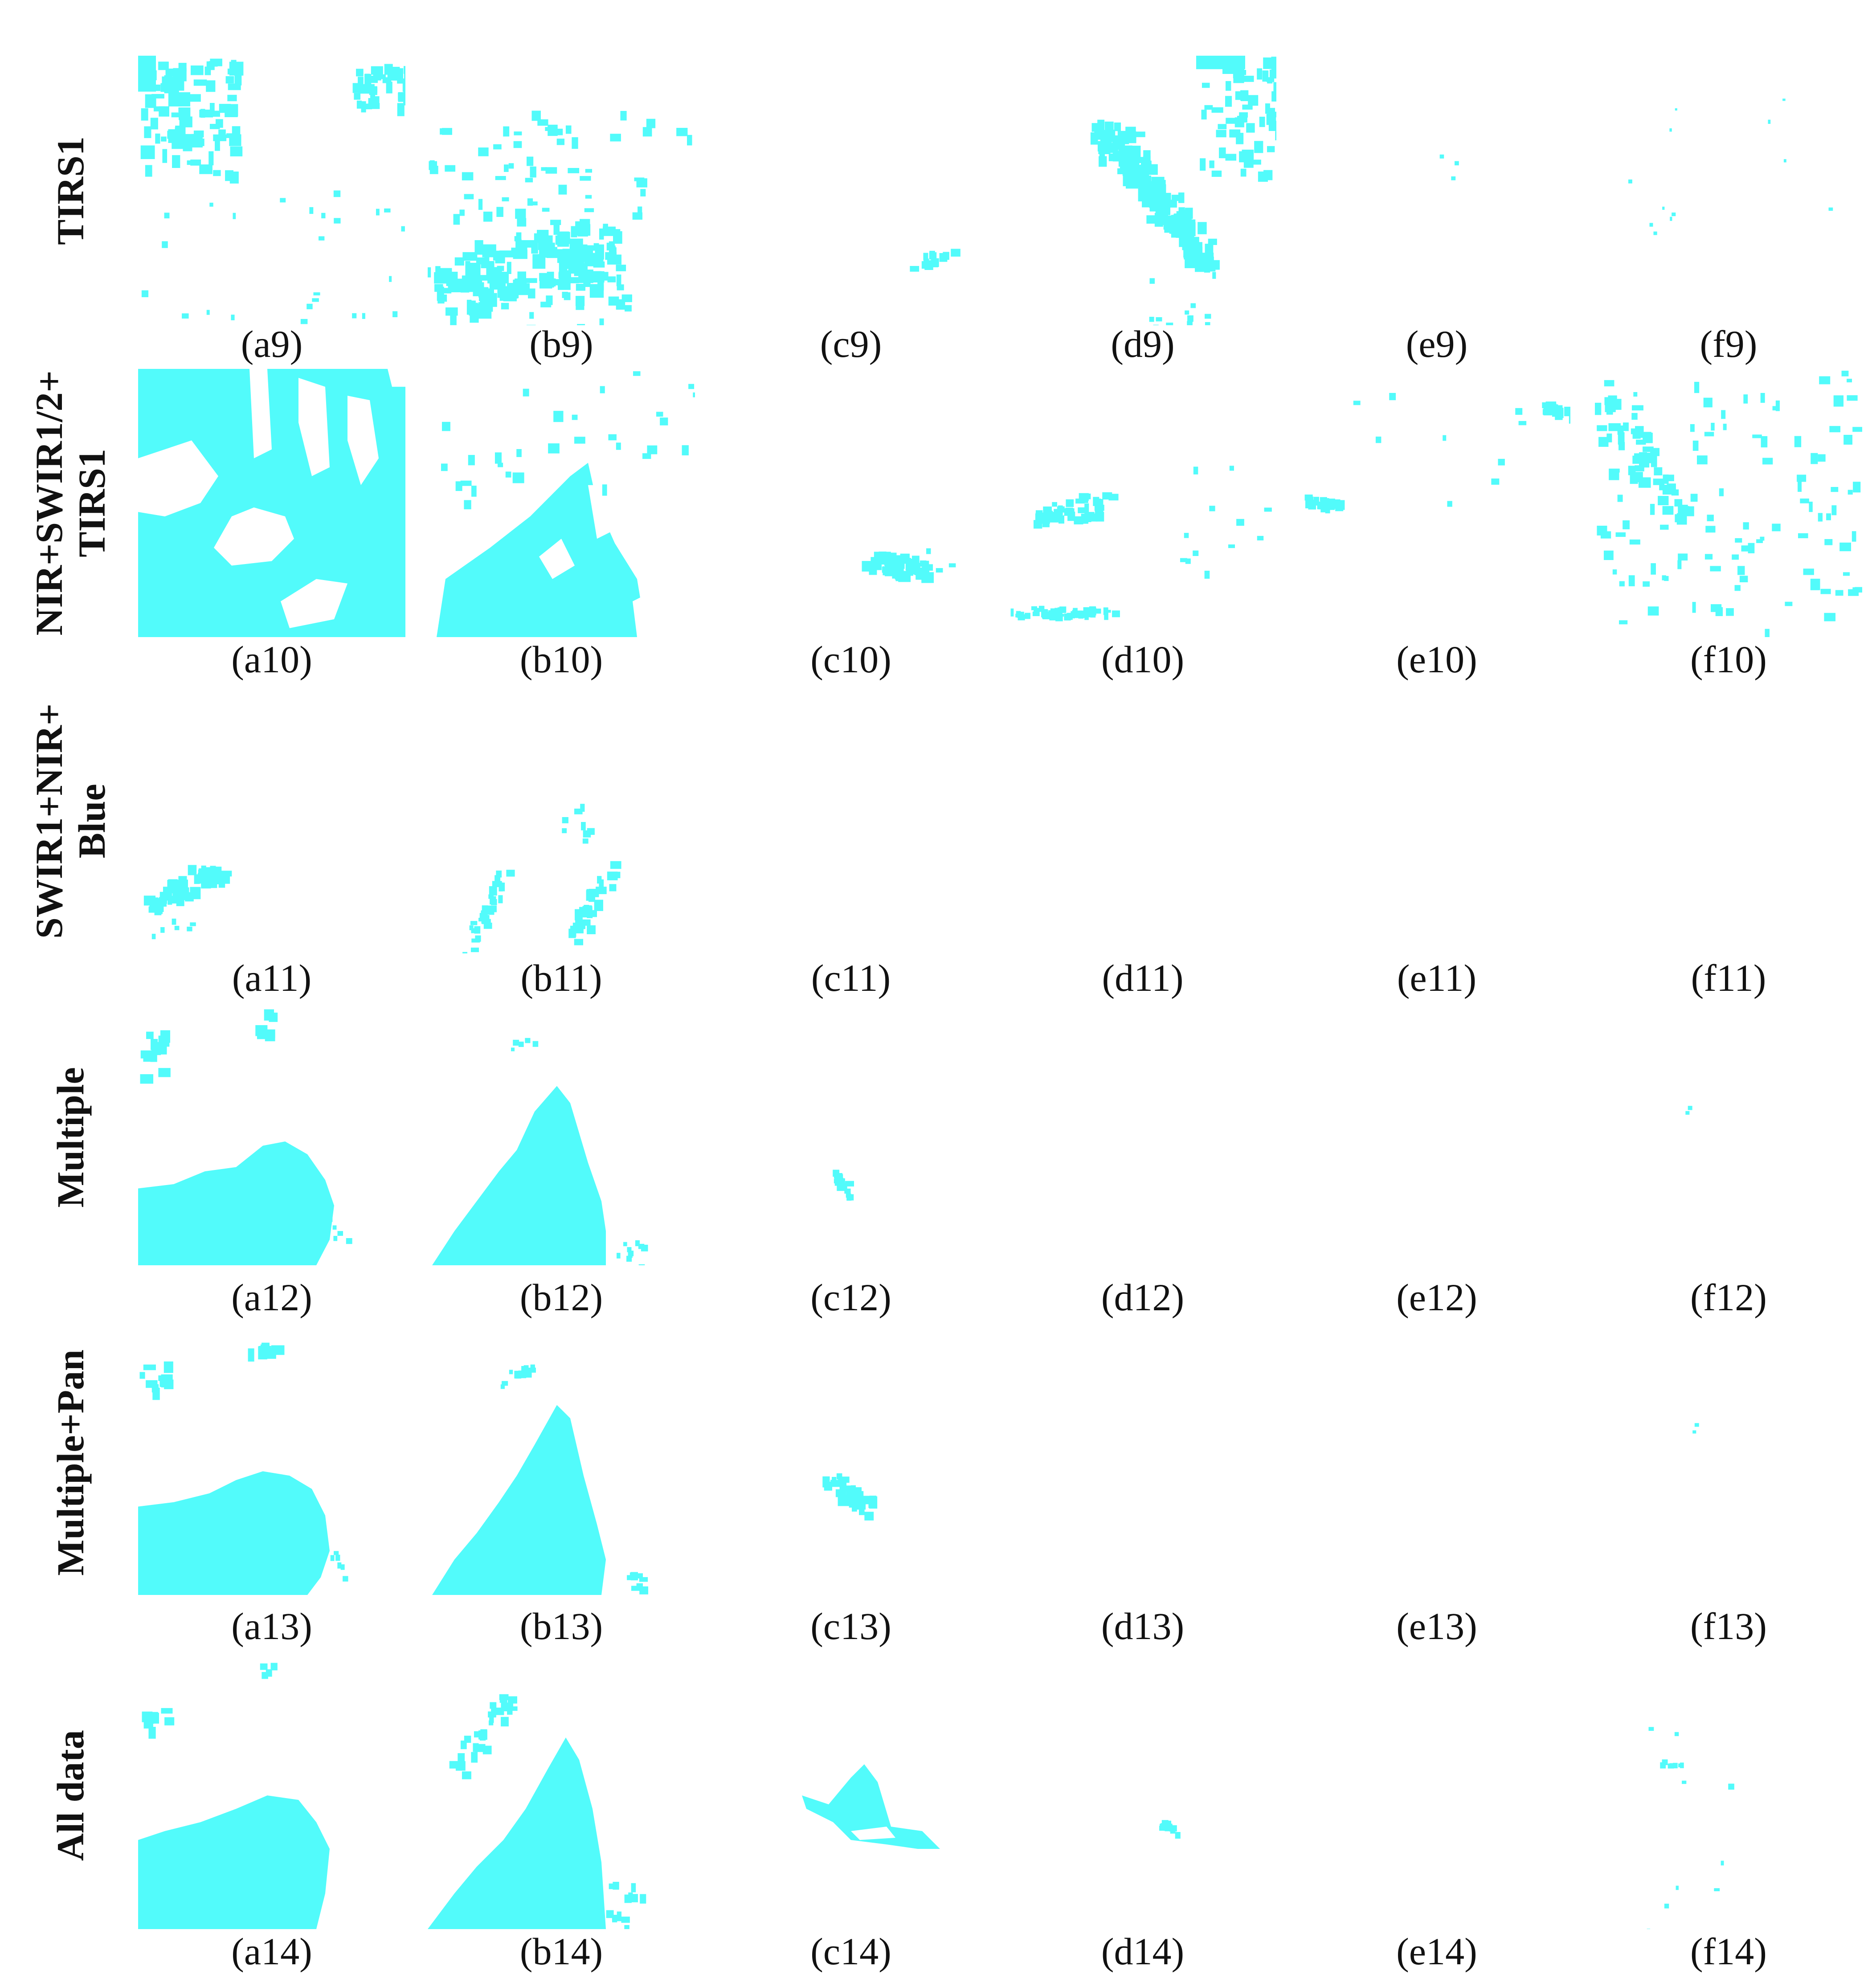 The width and height of the screenshot is (1876, 1983). Describe the element at coordinates (601, 512) in the screenshot. I see `mask-gap` at that location.